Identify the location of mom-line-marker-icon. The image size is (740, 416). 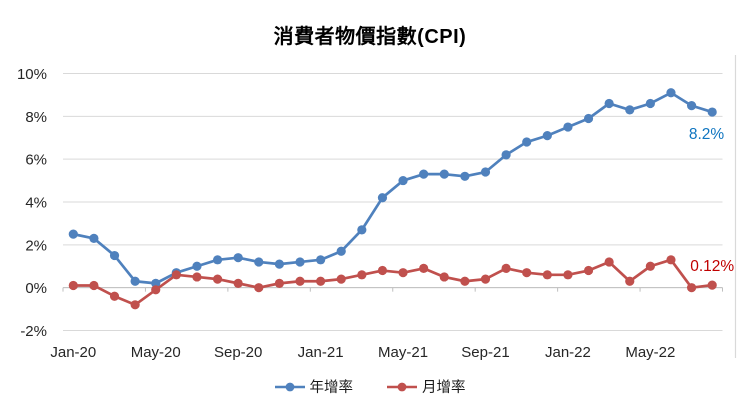
(402, 386).